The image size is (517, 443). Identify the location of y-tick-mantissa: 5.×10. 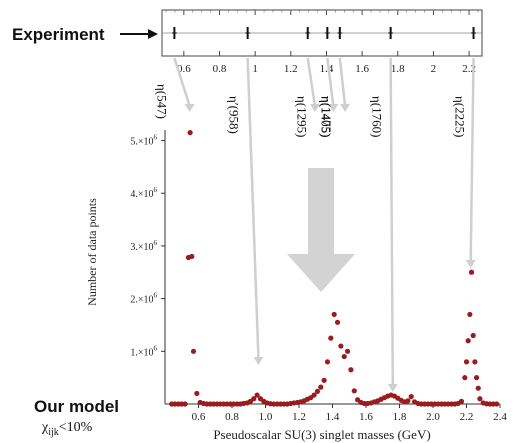
(141, 142).